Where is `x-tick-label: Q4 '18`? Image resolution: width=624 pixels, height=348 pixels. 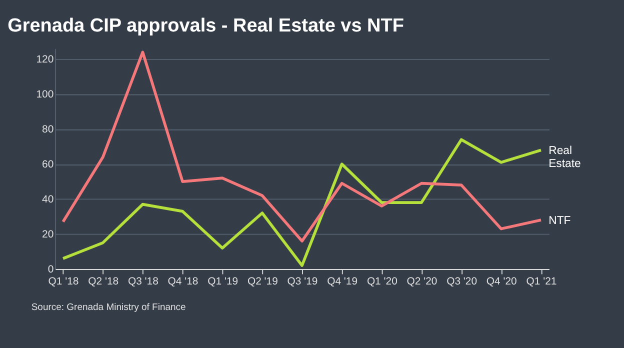
x-tick-label: Q4 '18 is located at coordinates (183, 282).